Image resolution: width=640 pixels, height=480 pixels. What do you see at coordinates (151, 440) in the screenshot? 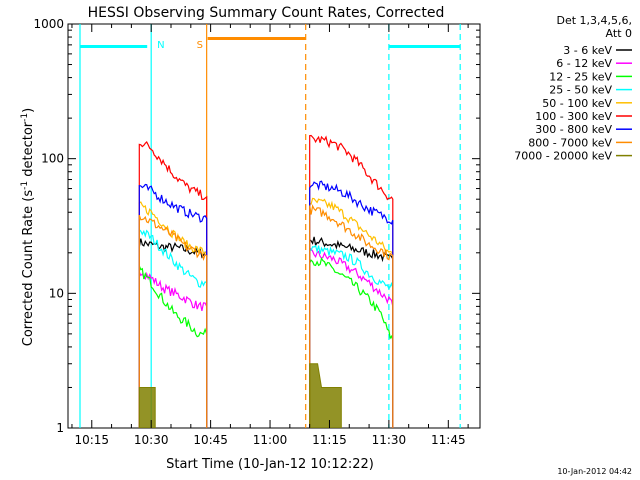
I see `x-tick-label: 10:30` at bounding box center [151, 440].